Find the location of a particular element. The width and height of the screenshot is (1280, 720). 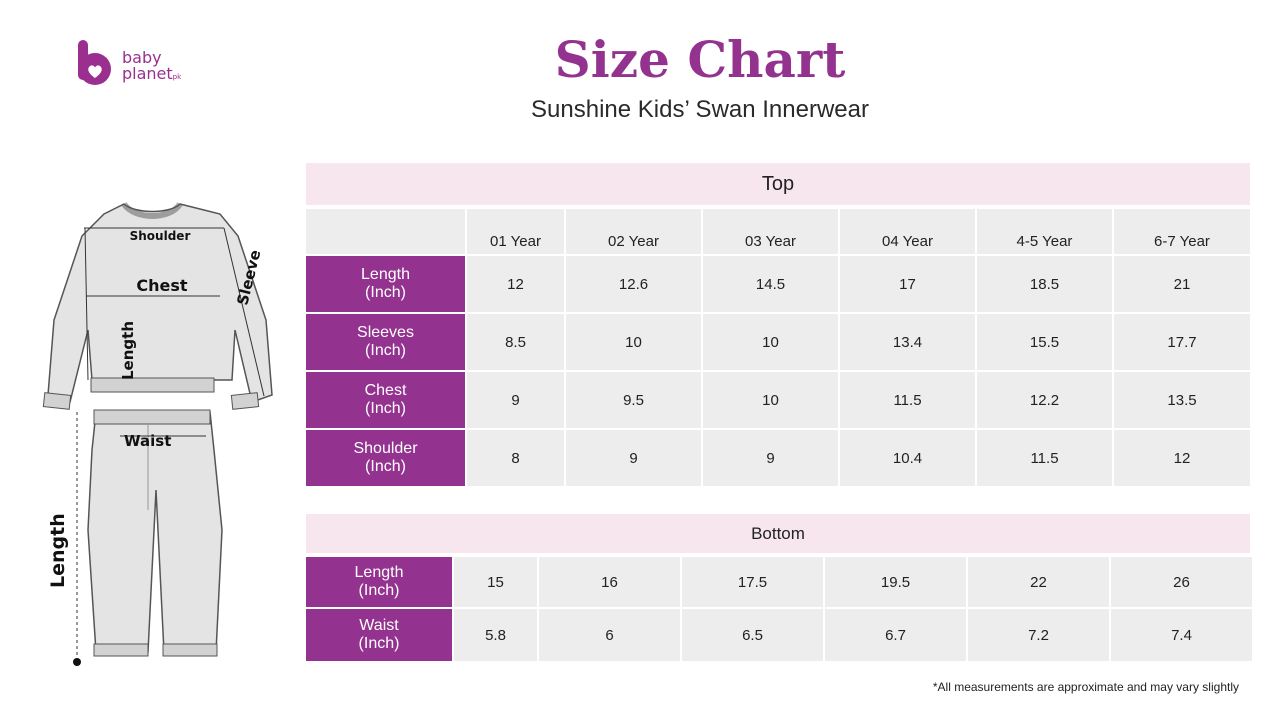

brand-name: baby planetpk is located at coordinates (151, 67).